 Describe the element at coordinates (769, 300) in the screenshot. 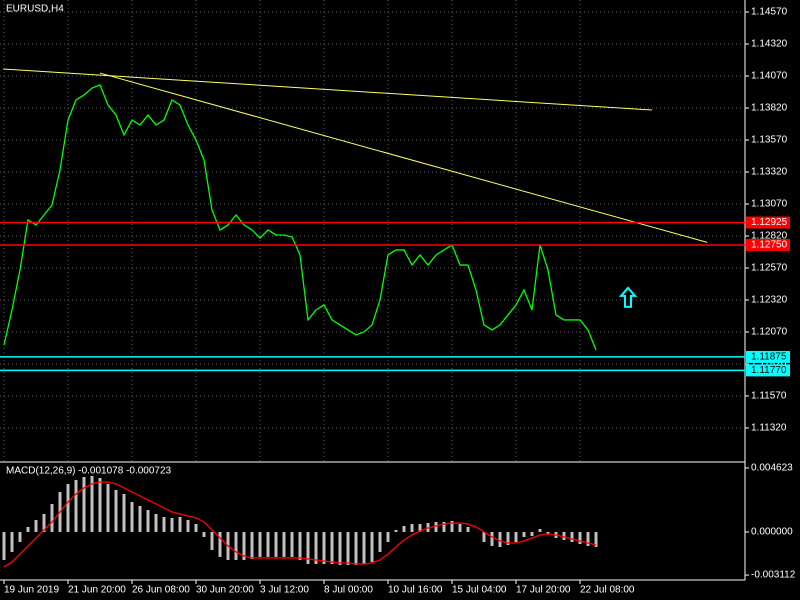

I see `y-tick-label: 1.12320` at that location.